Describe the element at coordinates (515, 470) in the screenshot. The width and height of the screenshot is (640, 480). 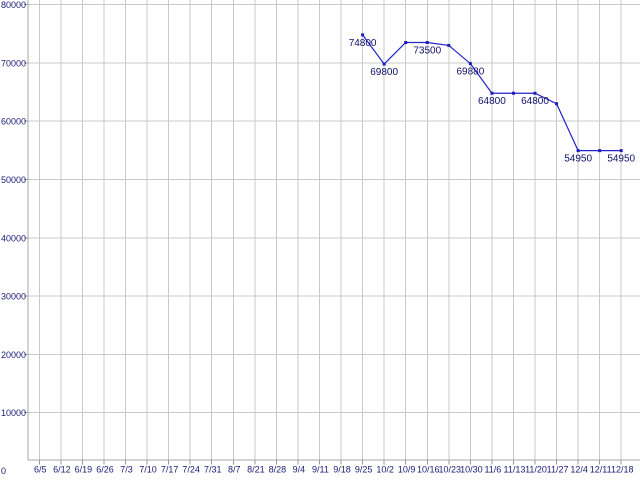
I see `x-tick-label: 11/13` at that location.